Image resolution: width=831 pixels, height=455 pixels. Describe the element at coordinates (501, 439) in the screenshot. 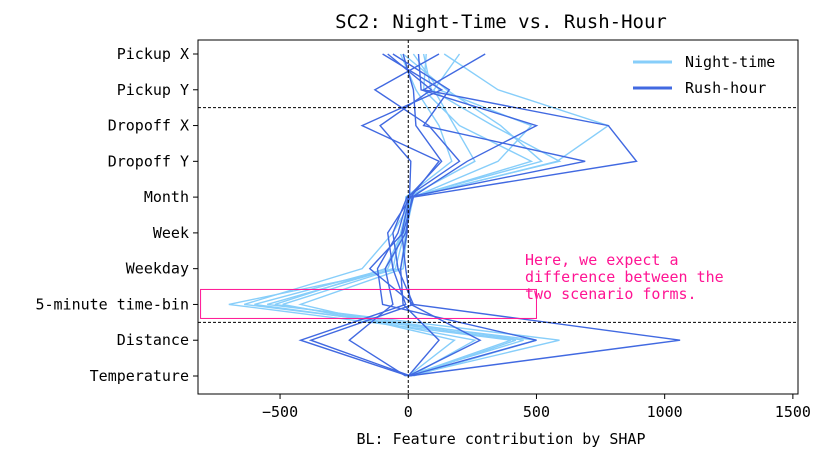

I see `x-axis-label: BL: Feature contribution by SHAP` at that location.